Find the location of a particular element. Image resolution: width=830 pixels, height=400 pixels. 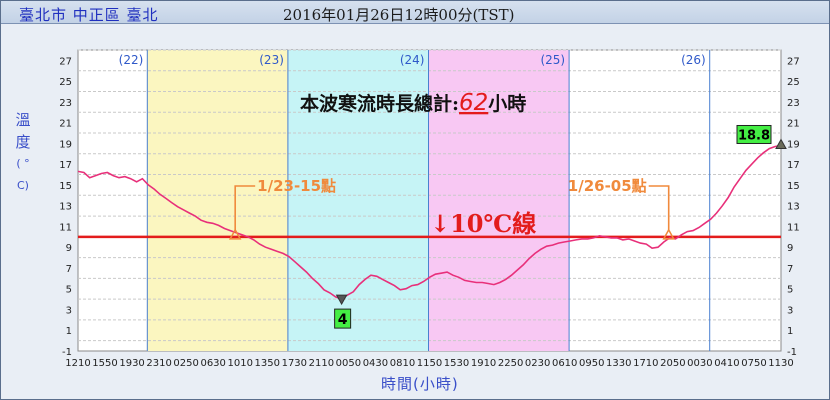

y-axis-label: 溫 度 ( ° C) is located at coordinates (23, 153).